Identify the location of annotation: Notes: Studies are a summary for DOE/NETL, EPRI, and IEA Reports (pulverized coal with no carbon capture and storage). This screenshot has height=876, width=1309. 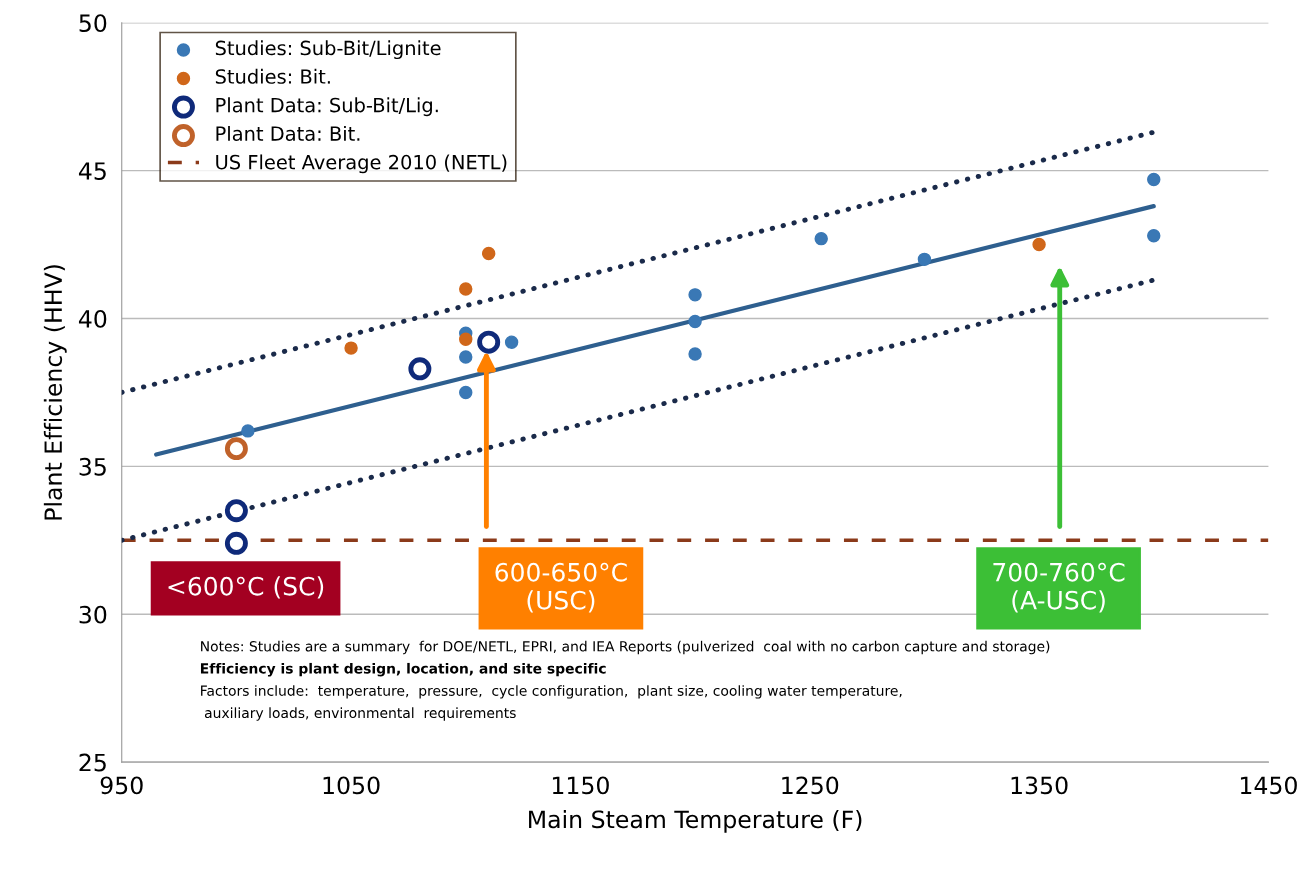
(625, 647).